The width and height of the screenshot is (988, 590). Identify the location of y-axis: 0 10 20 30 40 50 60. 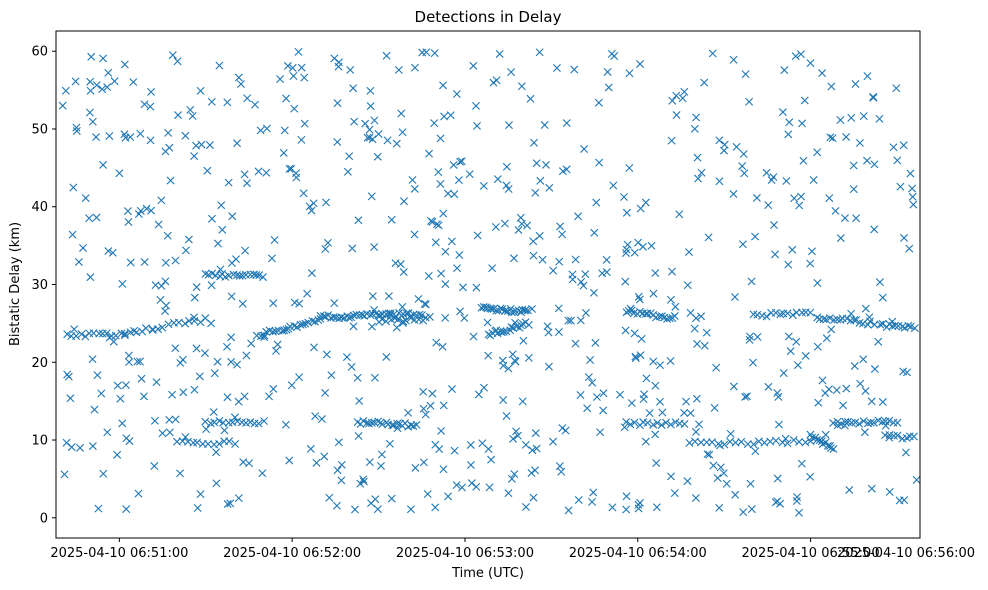
(43, 285).